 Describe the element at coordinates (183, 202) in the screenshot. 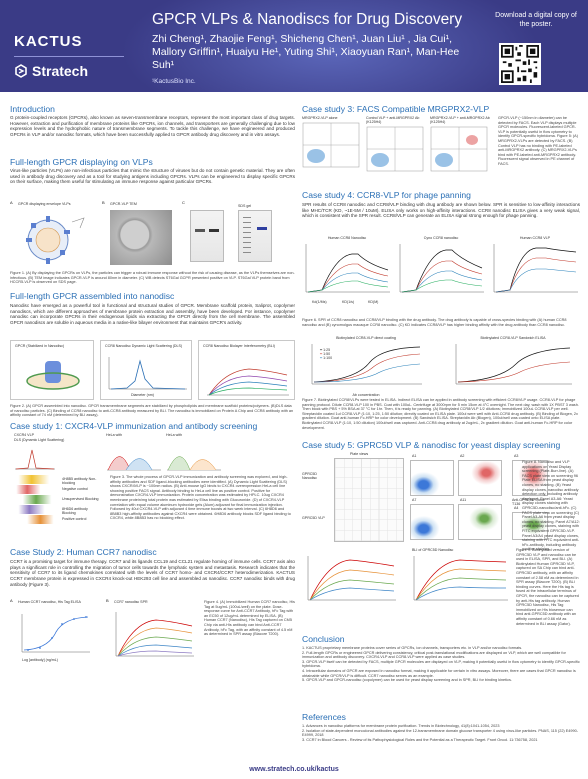

I see `panel-c-label: C` at that location.